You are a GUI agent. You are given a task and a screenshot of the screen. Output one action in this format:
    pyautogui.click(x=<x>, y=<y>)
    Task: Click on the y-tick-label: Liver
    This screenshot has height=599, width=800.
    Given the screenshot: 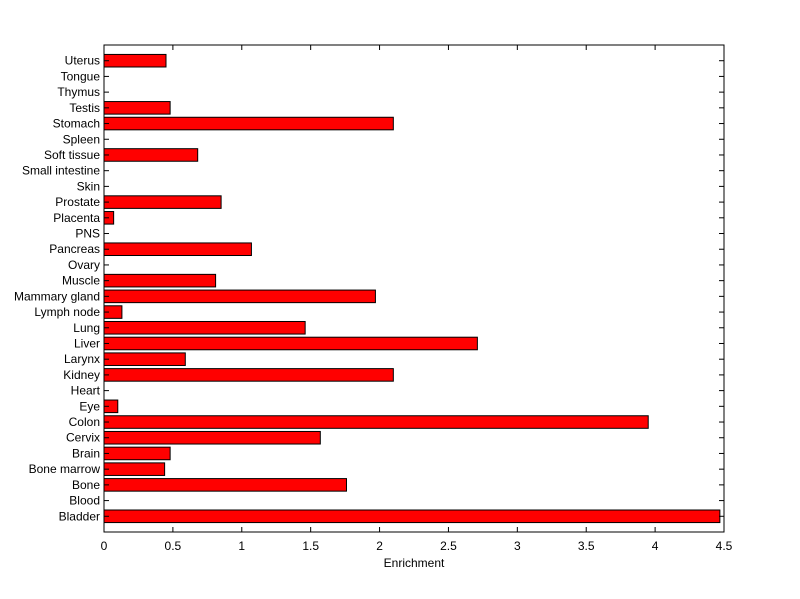 What is the action you would take?
    pyautogui.click(x=87, y=343)
    